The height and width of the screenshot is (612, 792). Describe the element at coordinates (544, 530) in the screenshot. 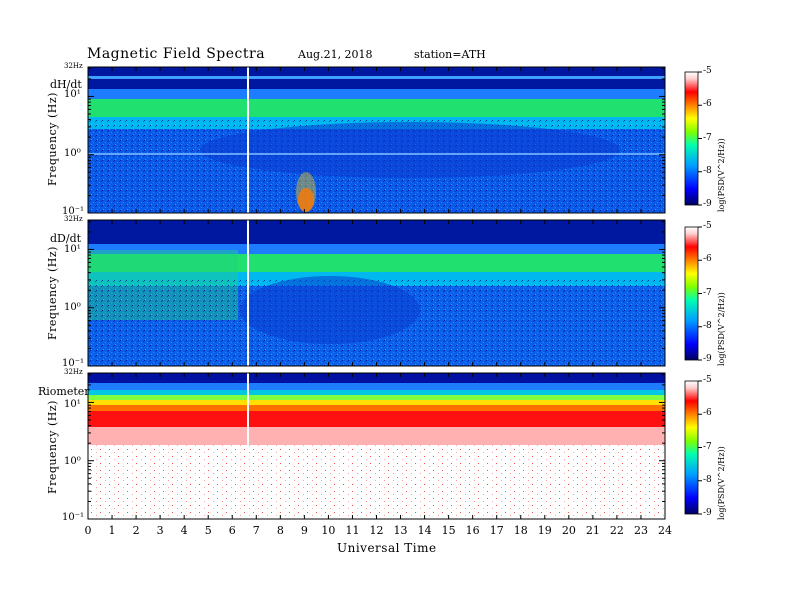

I see `x-tick-label: 19` at that location.